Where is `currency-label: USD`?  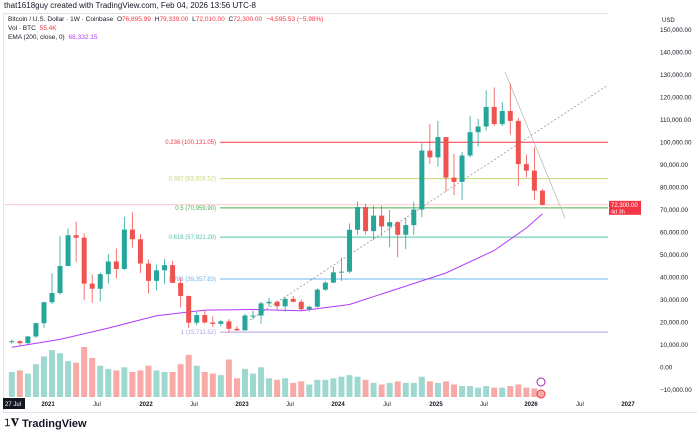
currency-label: USD is located at coordinates (668, 21).